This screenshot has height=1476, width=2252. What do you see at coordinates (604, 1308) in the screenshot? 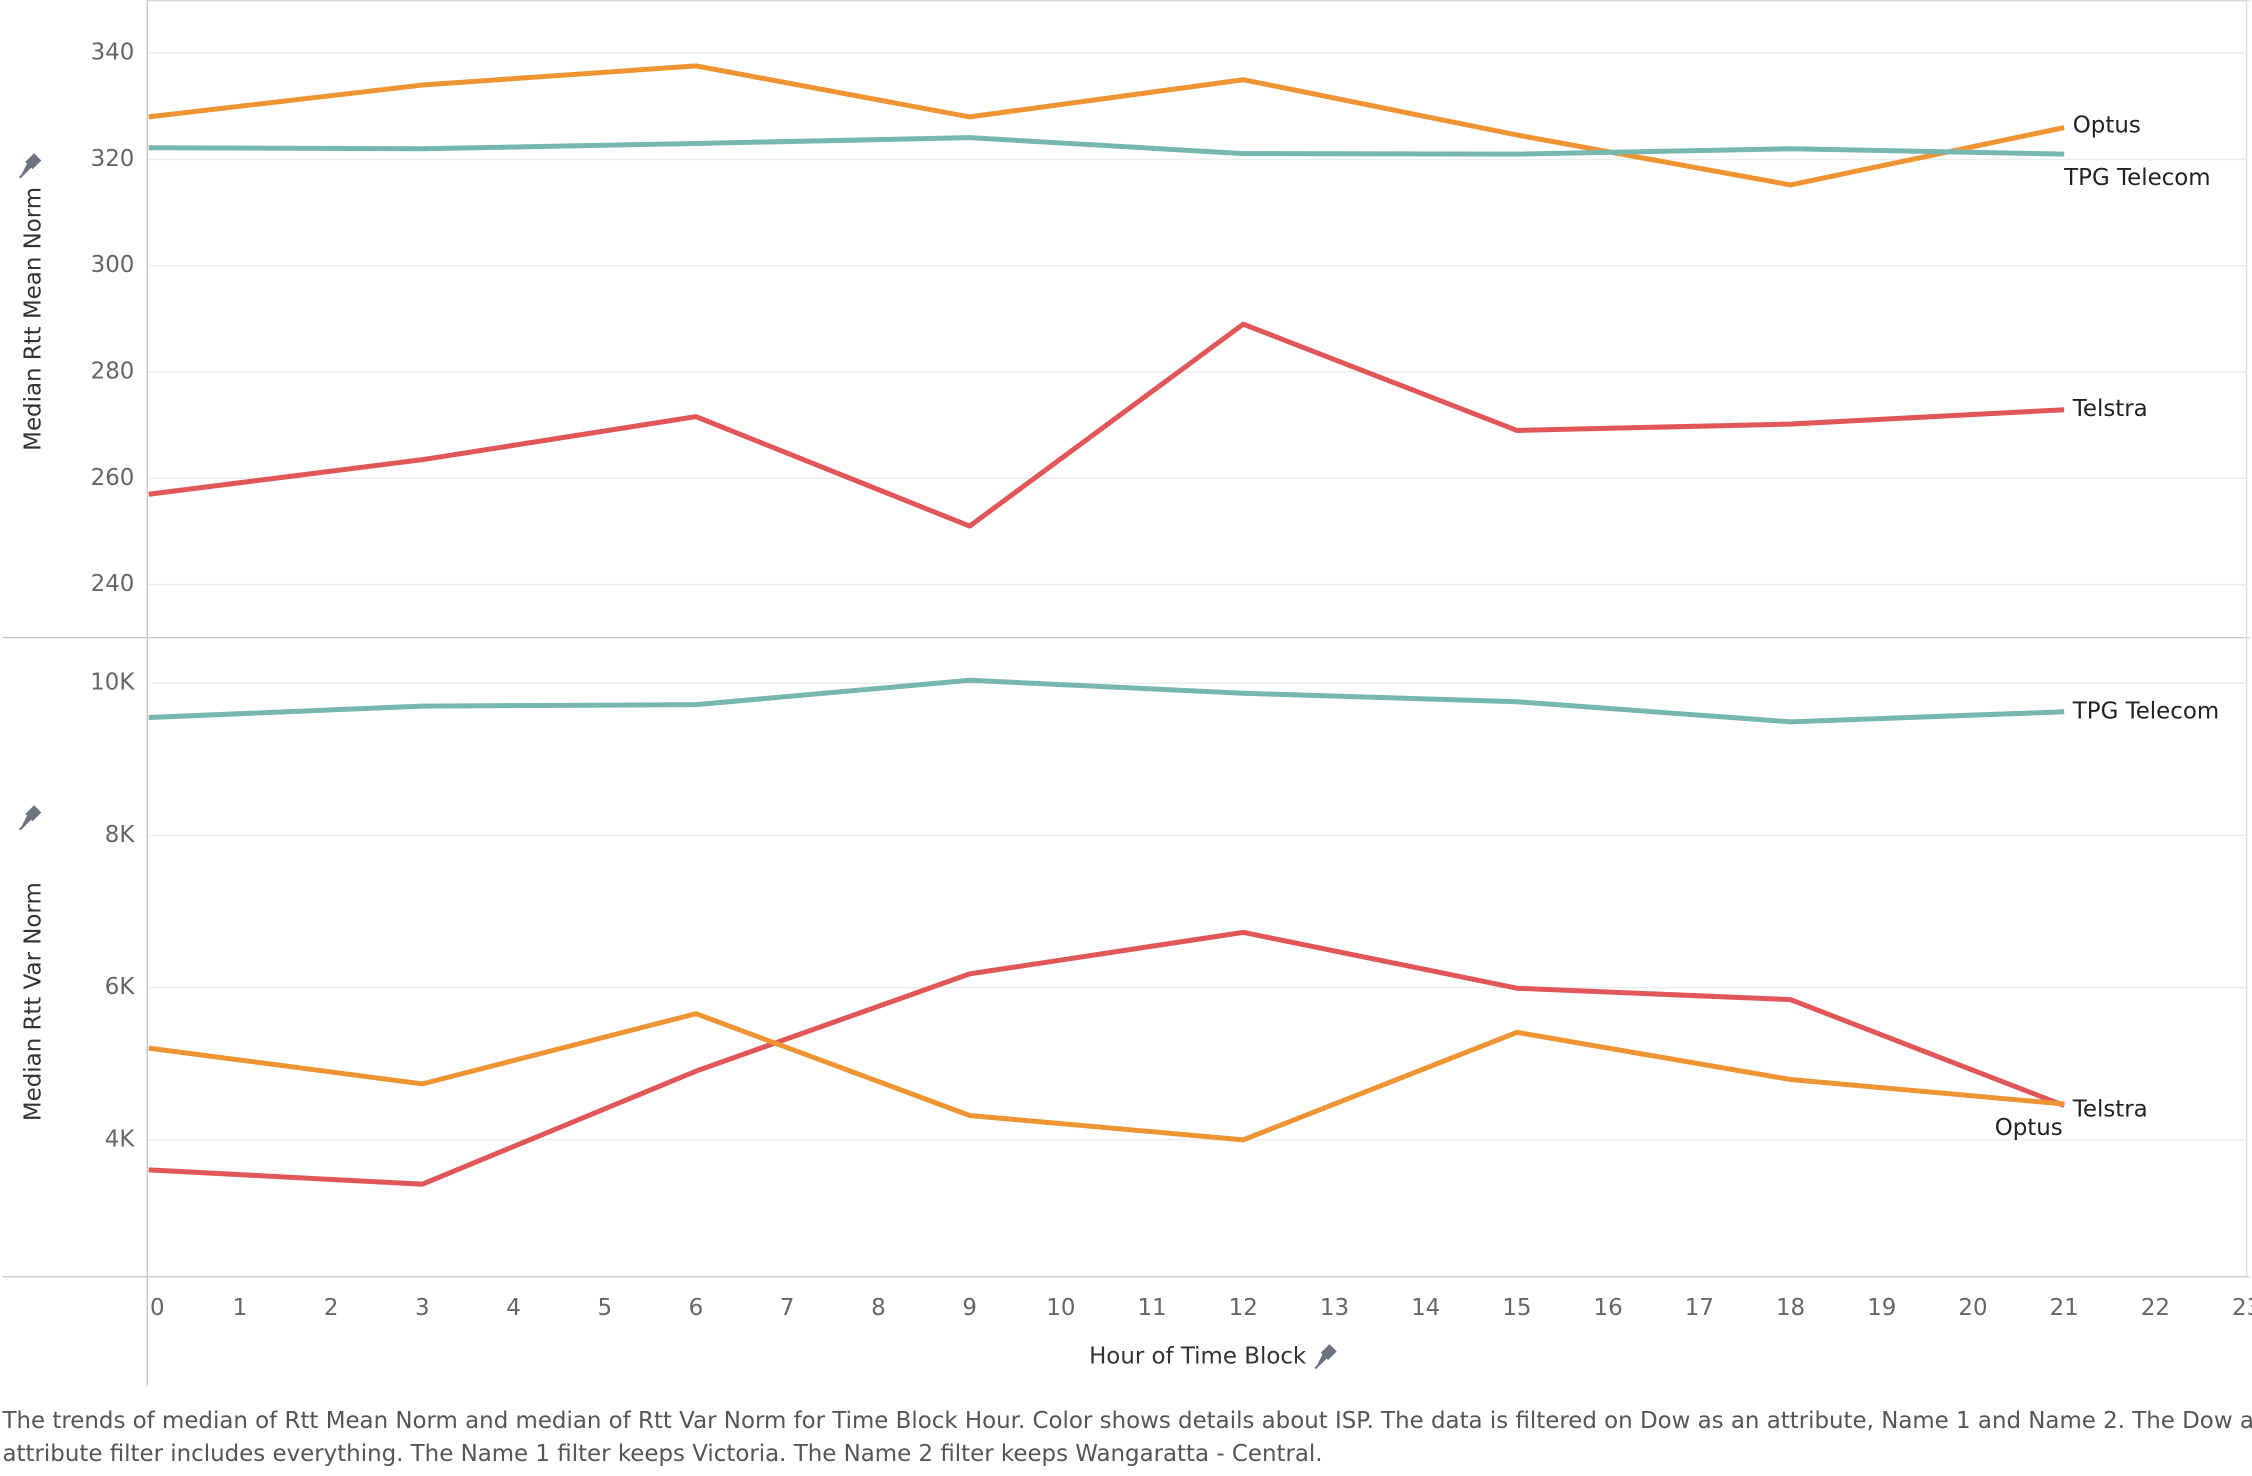
I see `x-tick-label: 5` at bounding box center [604, 1308].